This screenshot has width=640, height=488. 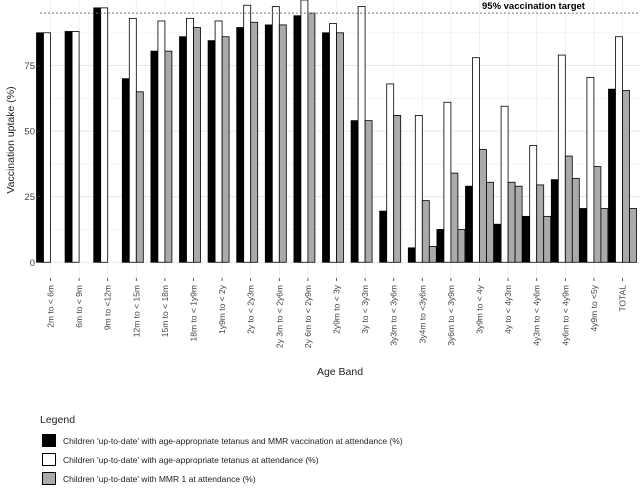 What do you see at coordinates (32, 263) in the screenshot?
I see `y-tick-label: 0` at bounding box center [32, 263].